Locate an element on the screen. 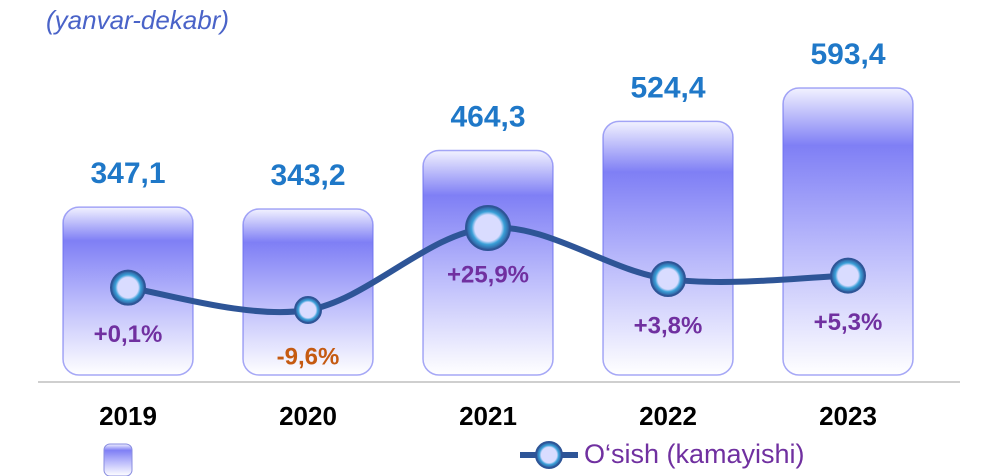 The image size is (997, 476). x-tick-label: 2022 is located at coordinates (668, 416).